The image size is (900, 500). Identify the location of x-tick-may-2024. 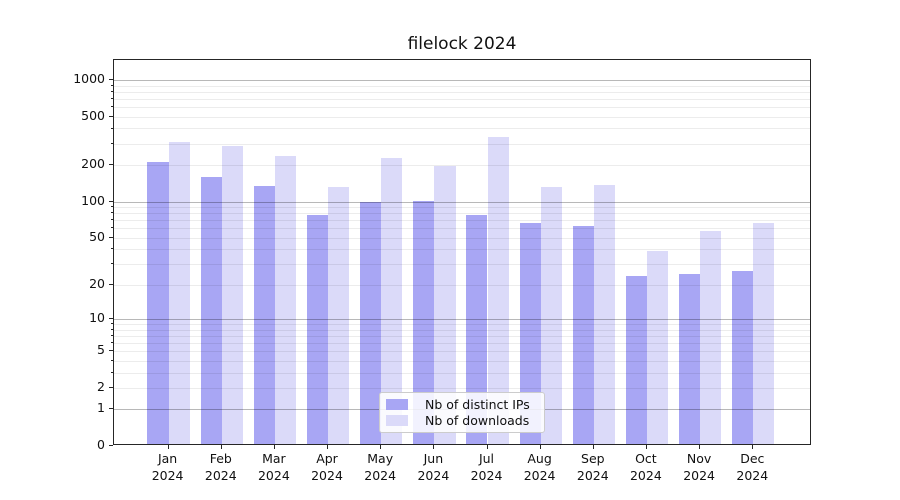
(381, 447).